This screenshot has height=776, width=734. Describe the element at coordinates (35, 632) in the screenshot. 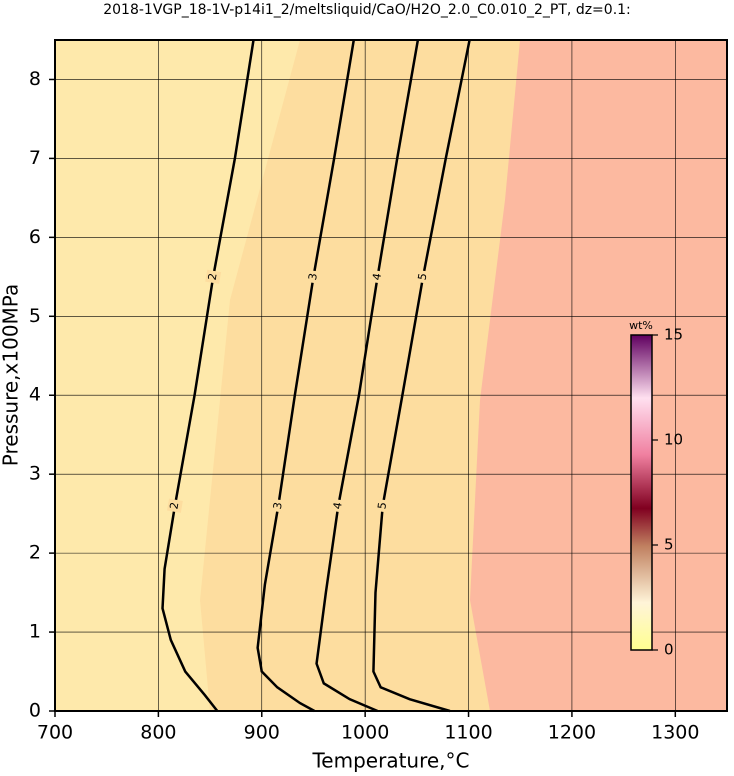

I see `y-tick-label: 1` at that location.